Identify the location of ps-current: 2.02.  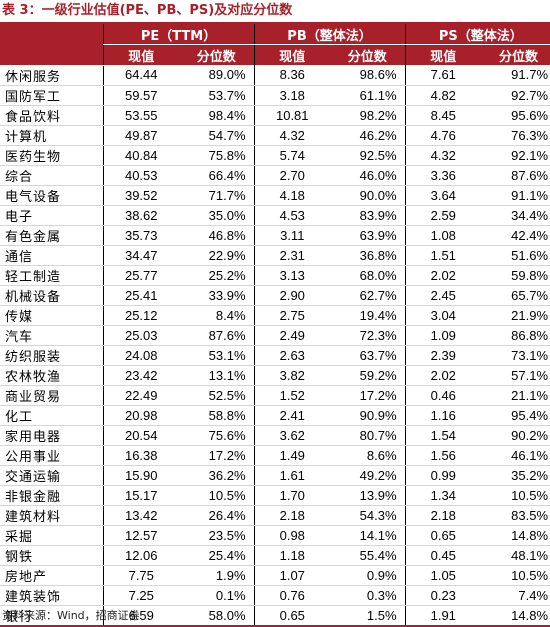
(443, 375).